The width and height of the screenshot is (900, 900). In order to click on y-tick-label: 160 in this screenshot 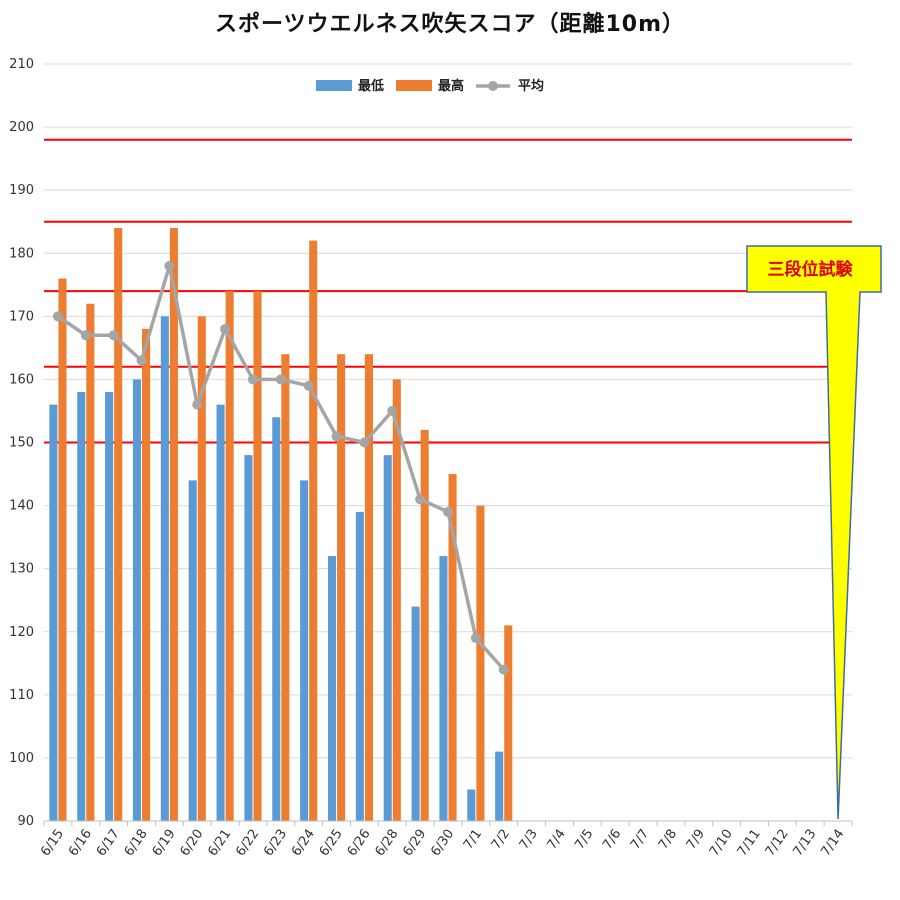, I will do `click(21, 379)`.